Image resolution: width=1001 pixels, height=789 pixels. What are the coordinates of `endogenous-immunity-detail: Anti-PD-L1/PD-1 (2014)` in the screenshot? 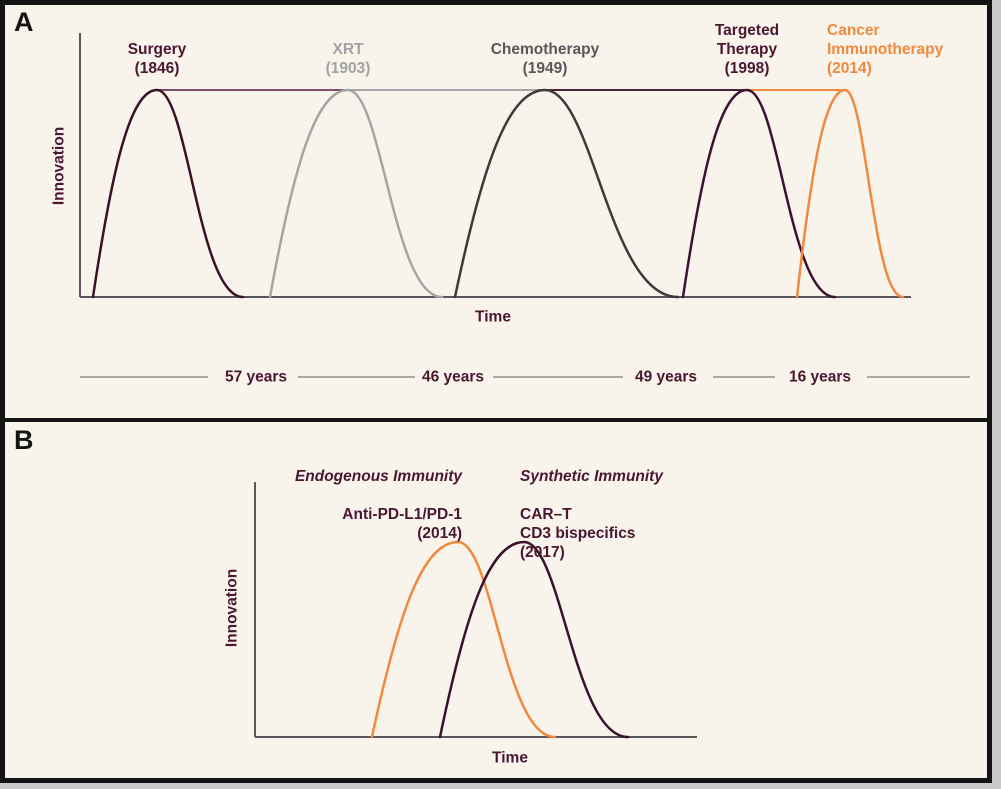 It's located at (402, 524).